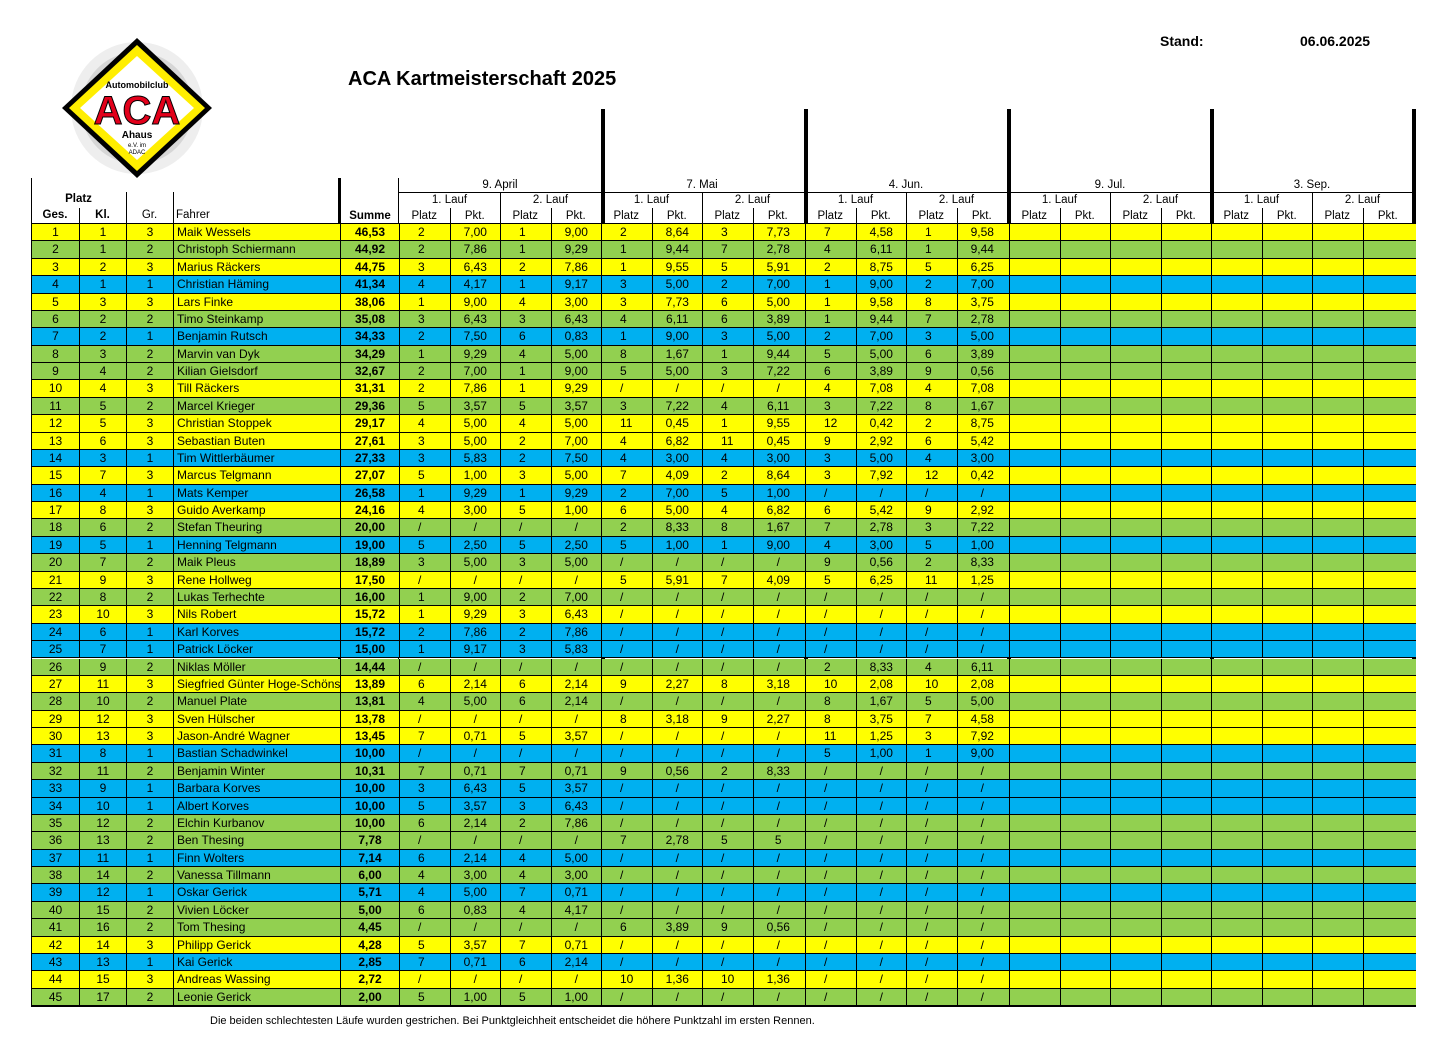 Image resolution: width=1437 pixels, height=1043 pixels. Describe the element at coordinates (475, 545) in the screenshot. I see `cell-event-1-pkt: 2,50` at that location.